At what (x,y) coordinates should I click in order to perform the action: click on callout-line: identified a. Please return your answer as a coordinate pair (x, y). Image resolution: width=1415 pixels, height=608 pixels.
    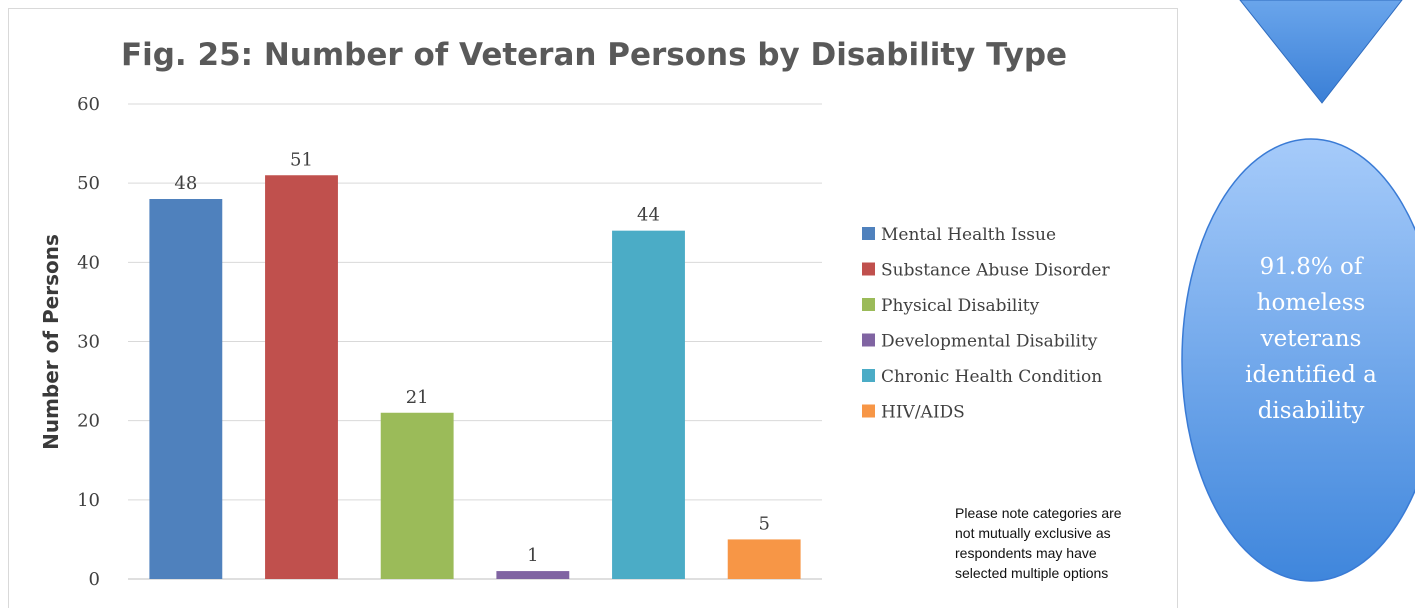
    Looking at the image, I should click on (1311, 375).